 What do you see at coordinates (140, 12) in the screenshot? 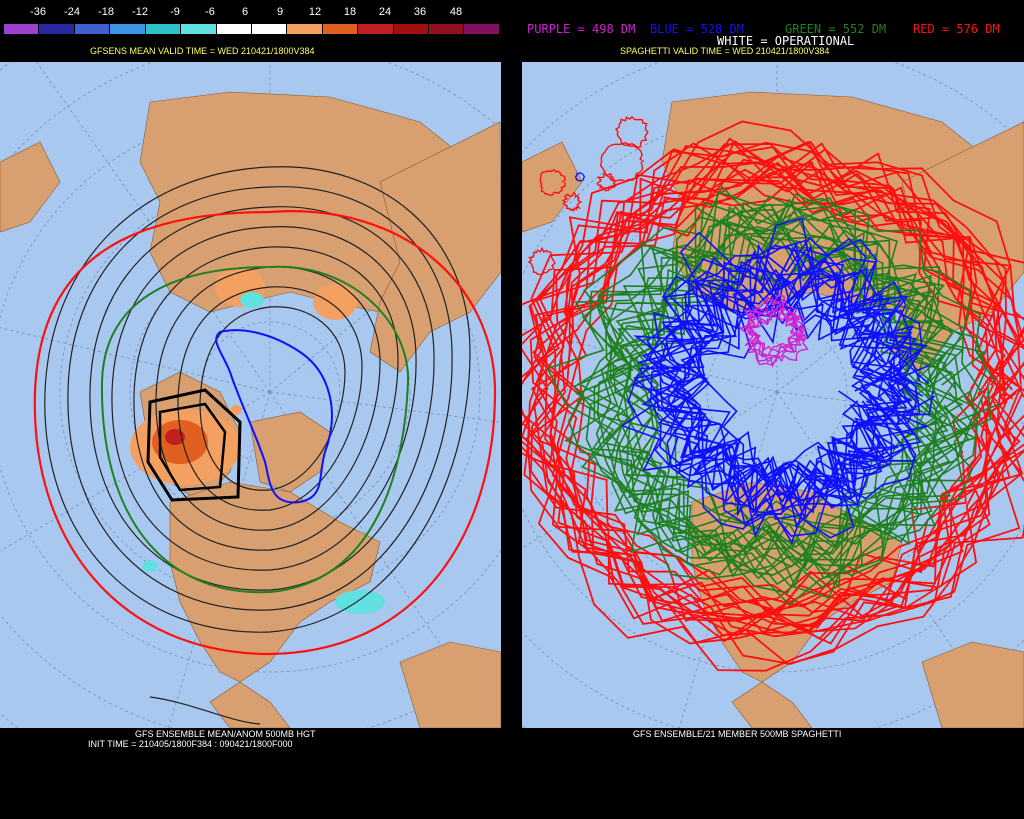
I see `colorbar-label: -12` at bounding box center [140, 12].